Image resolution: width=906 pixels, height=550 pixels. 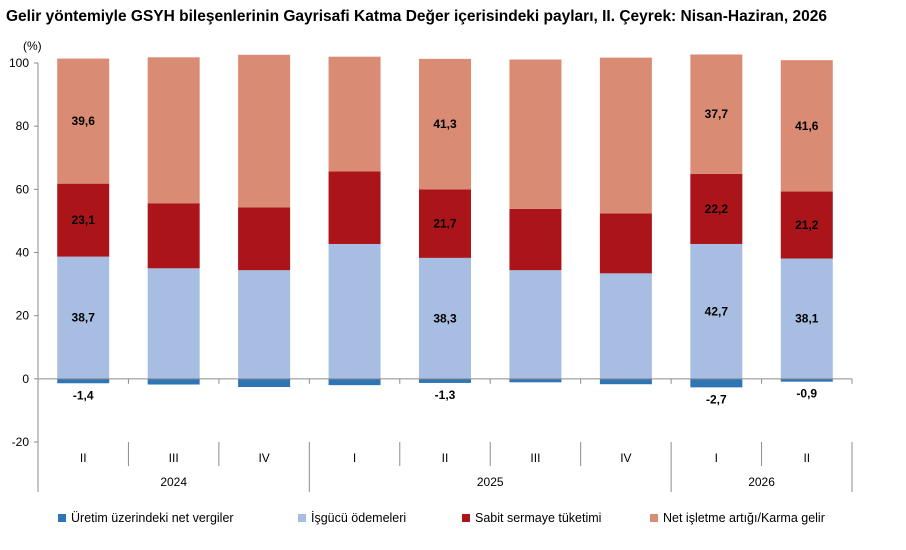 What do you see at coordinates (359, 518) in the screenshot?
I see `legend-label: İşgücü ödemeleri` at bounding box center [359, 518].